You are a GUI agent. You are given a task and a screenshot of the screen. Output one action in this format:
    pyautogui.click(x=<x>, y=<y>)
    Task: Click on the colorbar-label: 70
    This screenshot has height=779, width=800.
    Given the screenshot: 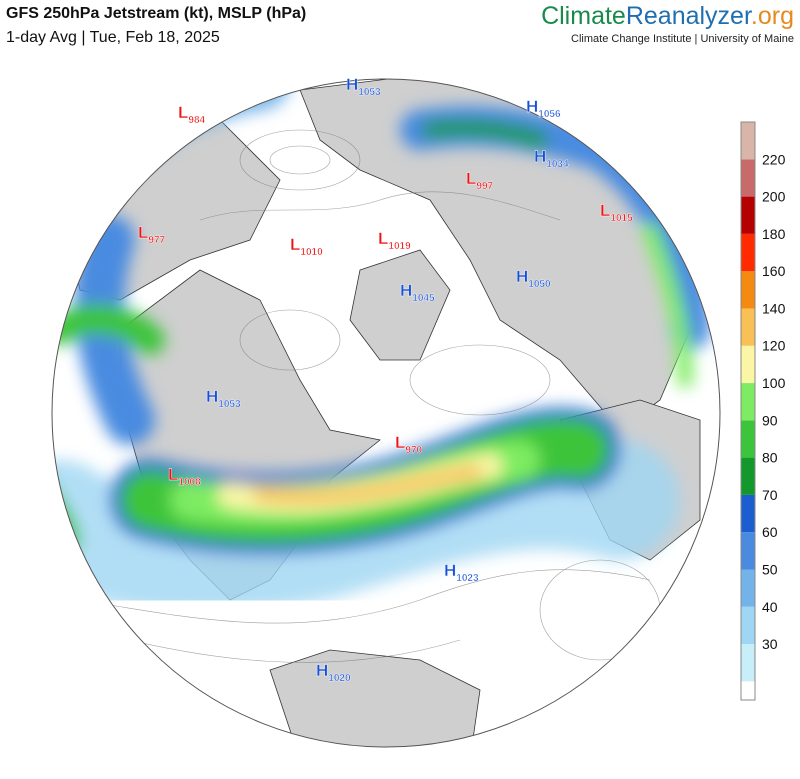 What is the action you would take?
    pyautogui.click(x=770, y=495)
    